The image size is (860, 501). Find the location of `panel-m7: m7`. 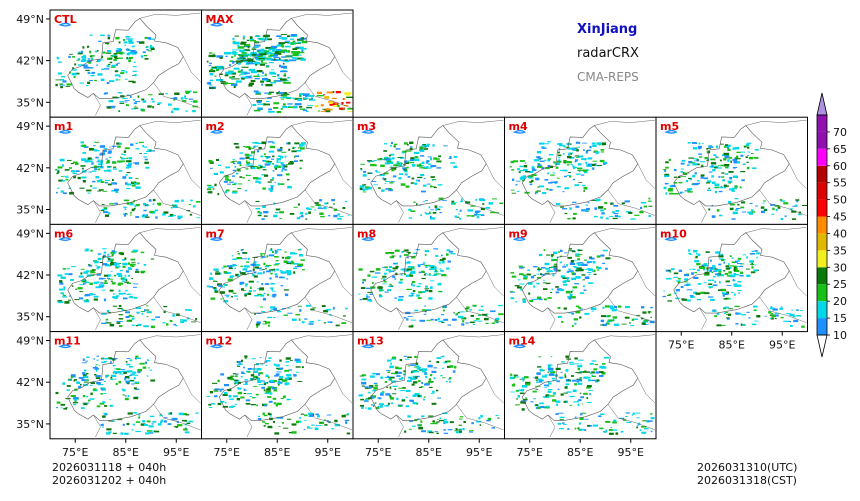

panel-m7: m7 is located at coordinates (277, 278).